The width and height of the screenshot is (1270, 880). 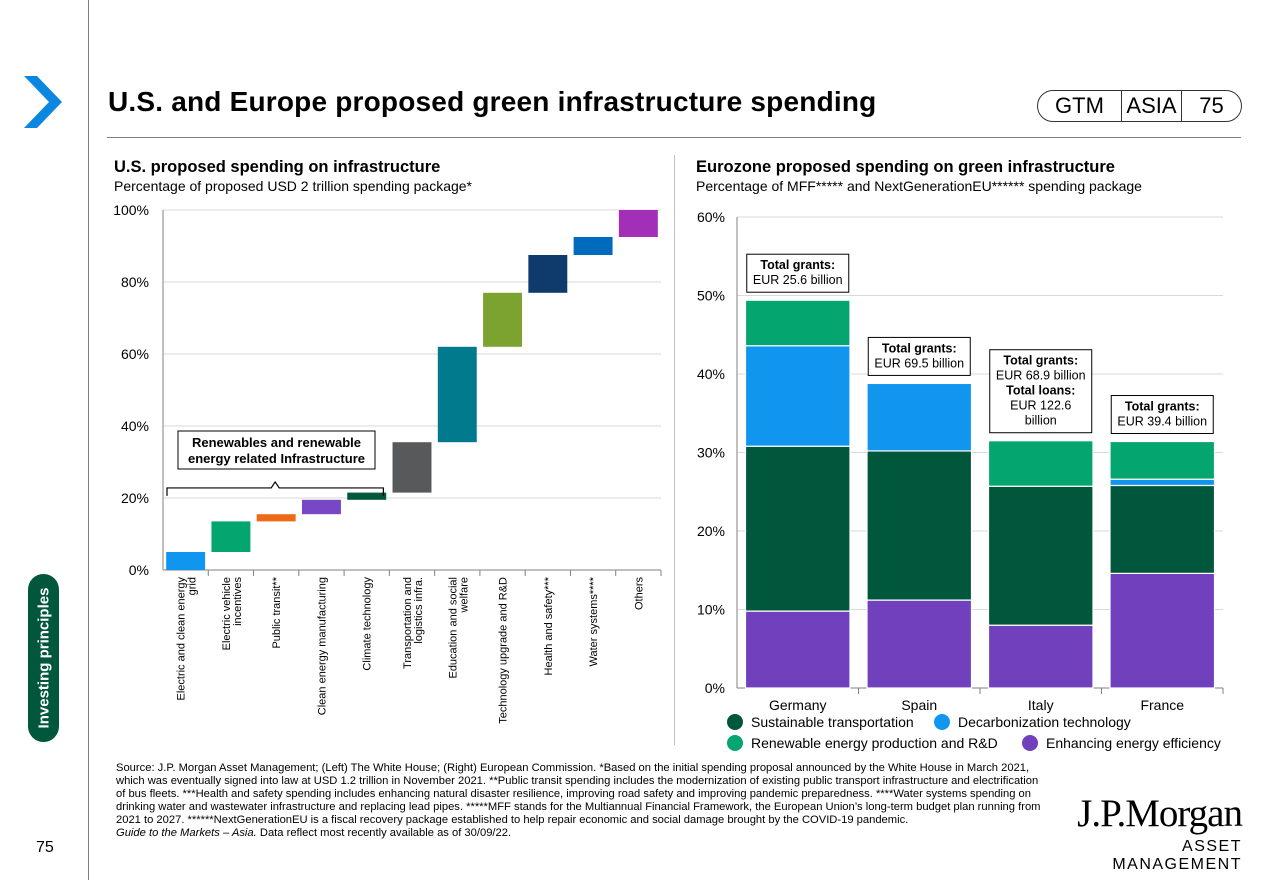 What do you see at coordinates (458, 628) in the screenshot?
I see `x-category-label: Education and socialwelfare` at bounding box center [458, 628].